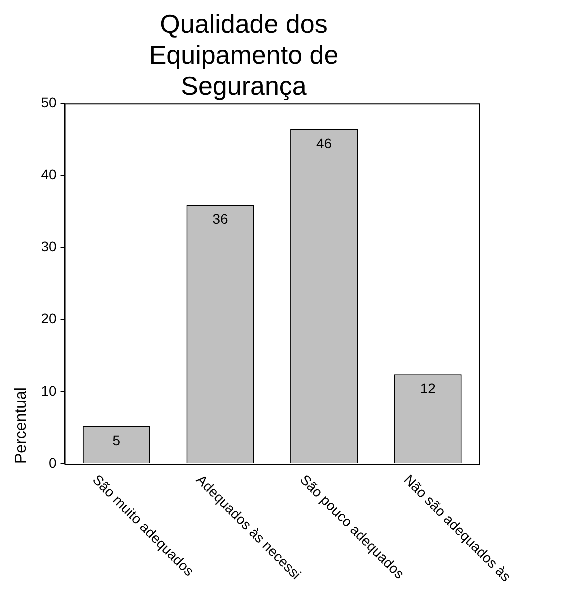 Image resolution: width=563 pixels, height=616 pixels. Describe the element at coordinates (116, 440) in the screenshot. I see `data-label: 5` at that location.